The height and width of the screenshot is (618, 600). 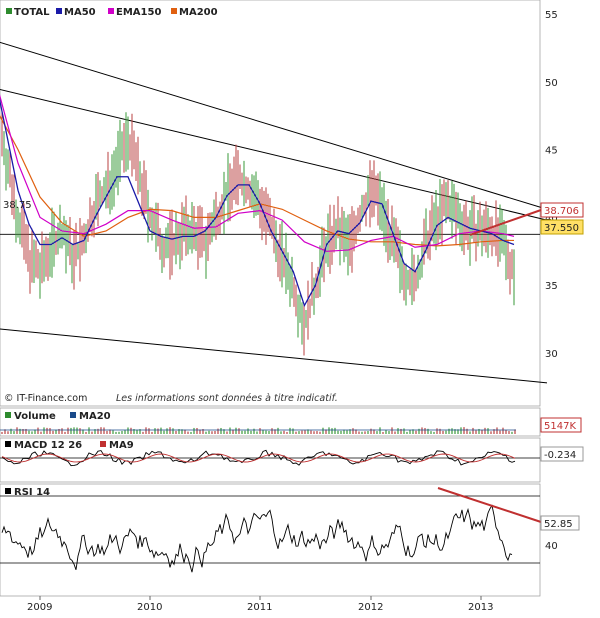 What do you see at coordinates (560, 426) in the screenshot?
I see `volume-value: 5147K` at bounding box center [560, 426].